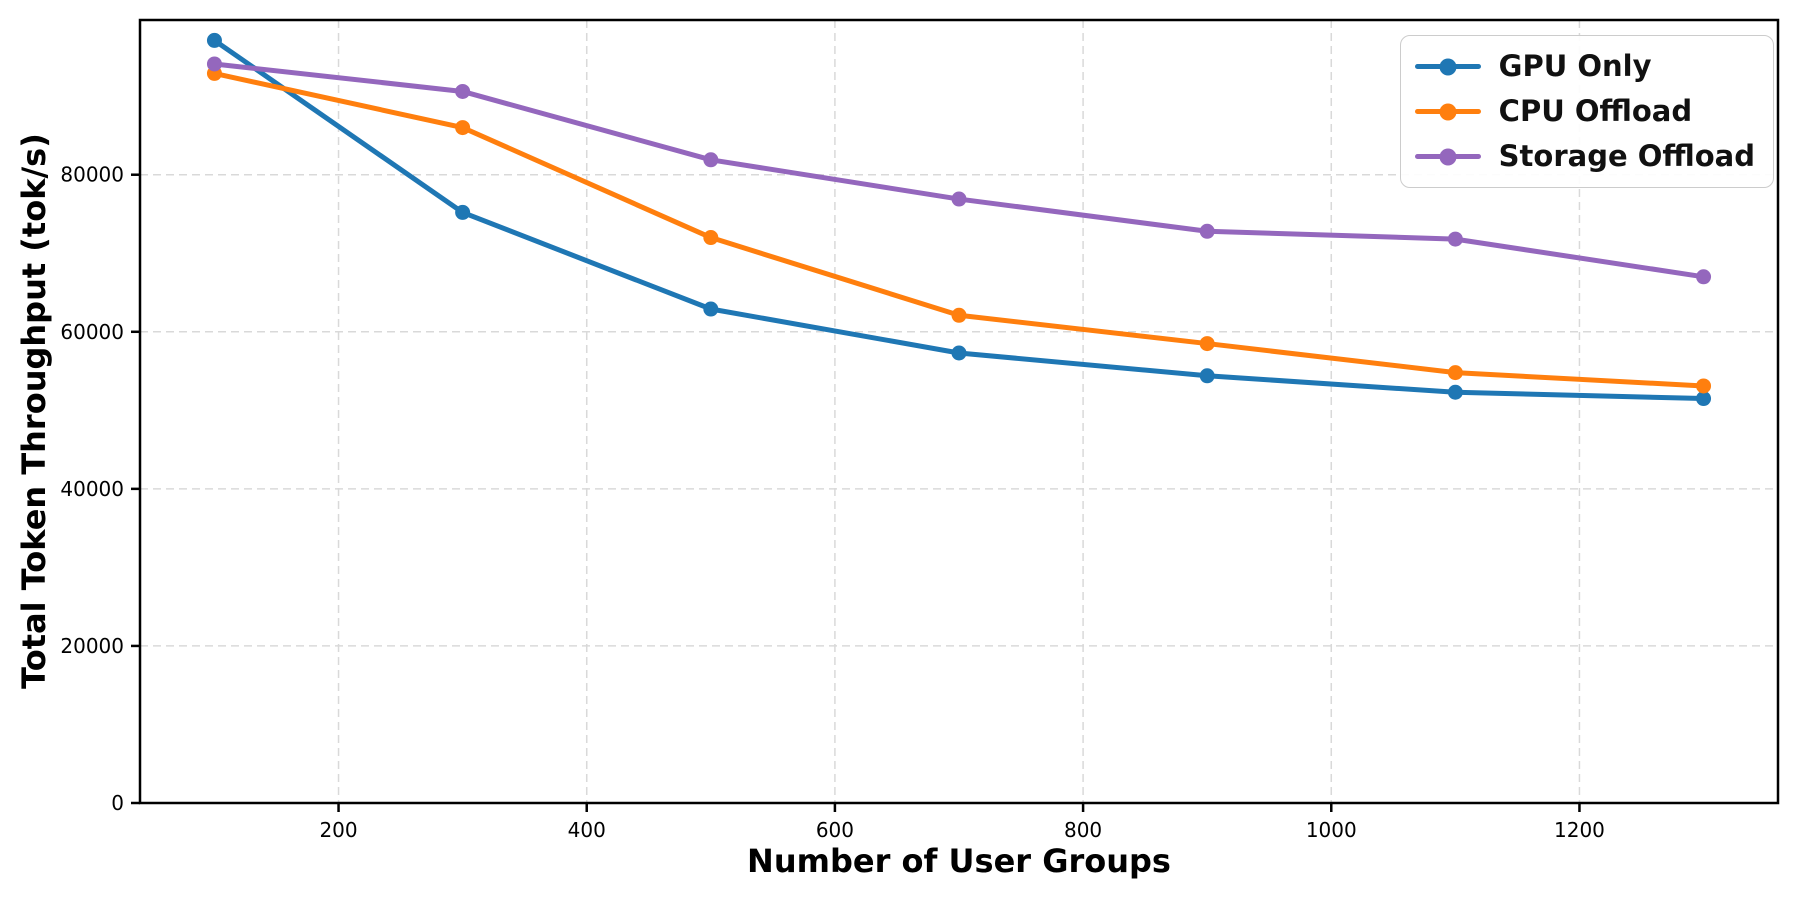  What do you see at coordinates (1595, 111) in the screenshot?
I see `legend-label: CPU Offload` at bounding box center [1595, 111].